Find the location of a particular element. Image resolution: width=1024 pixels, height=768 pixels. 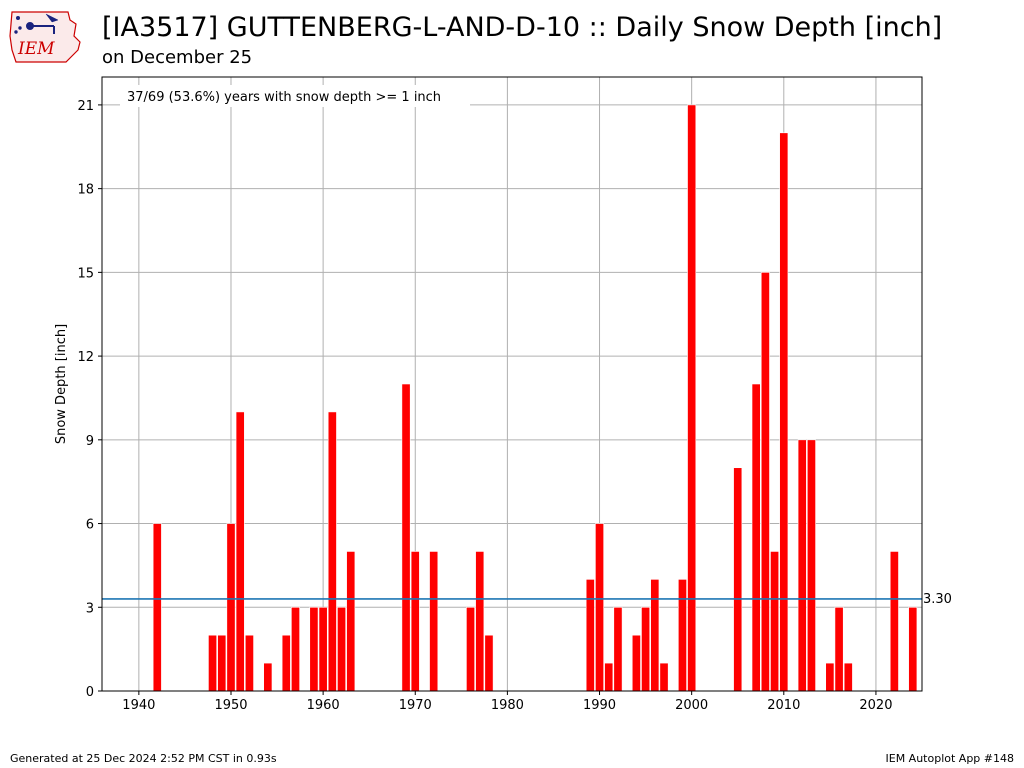

x-tick-label: 1980 is located at coordinates (507, 705).